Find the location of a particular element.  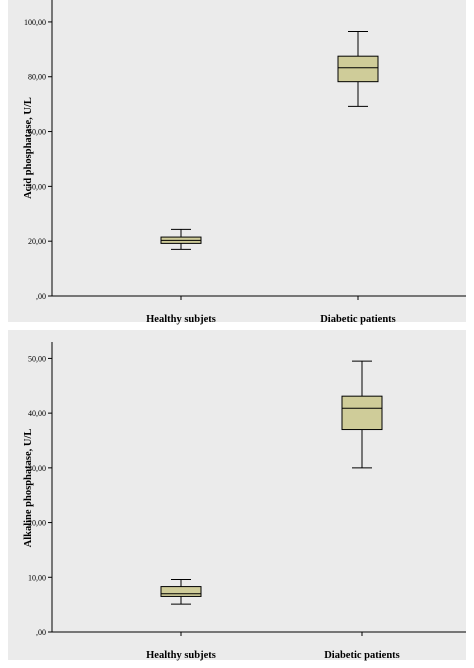

y-tick-label: 50,00 is located at coordinates (37, 358).